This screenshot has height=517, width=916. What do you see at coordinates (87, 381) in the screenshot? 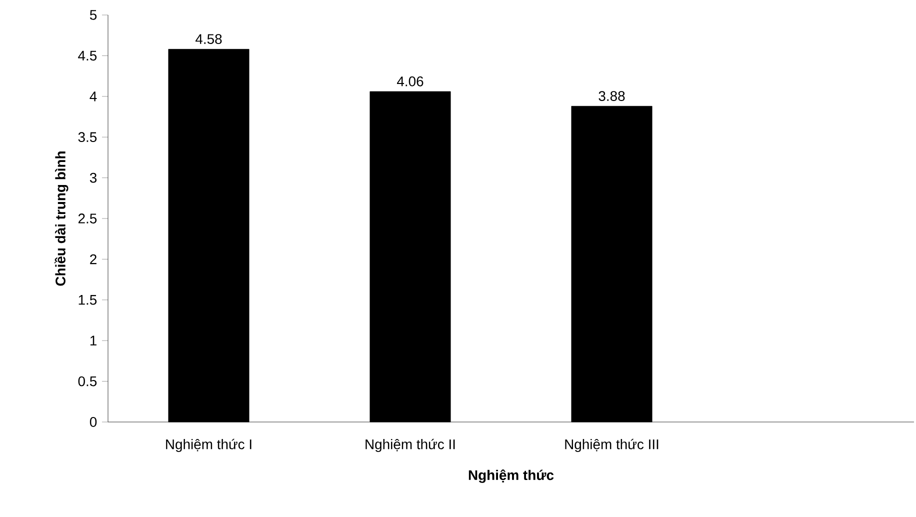
I see `y-tick-label: 0.5` at bounding box center [87, 381].